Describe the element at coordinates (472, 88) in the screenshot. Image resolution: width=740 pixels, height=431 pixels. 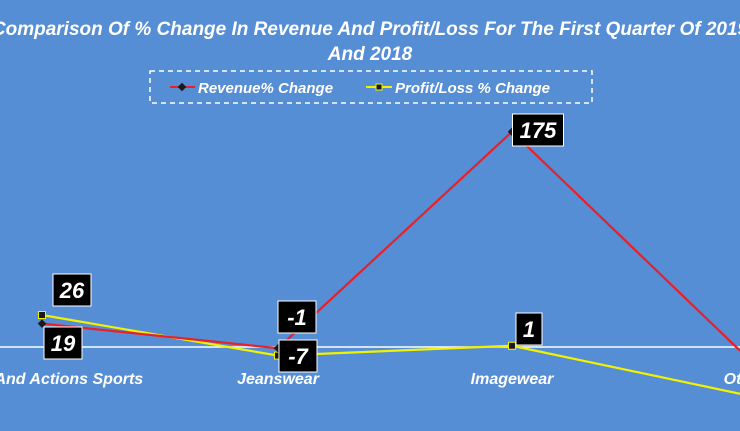
I see `legend-label-profit: Profit/Loss % Change` at that location.